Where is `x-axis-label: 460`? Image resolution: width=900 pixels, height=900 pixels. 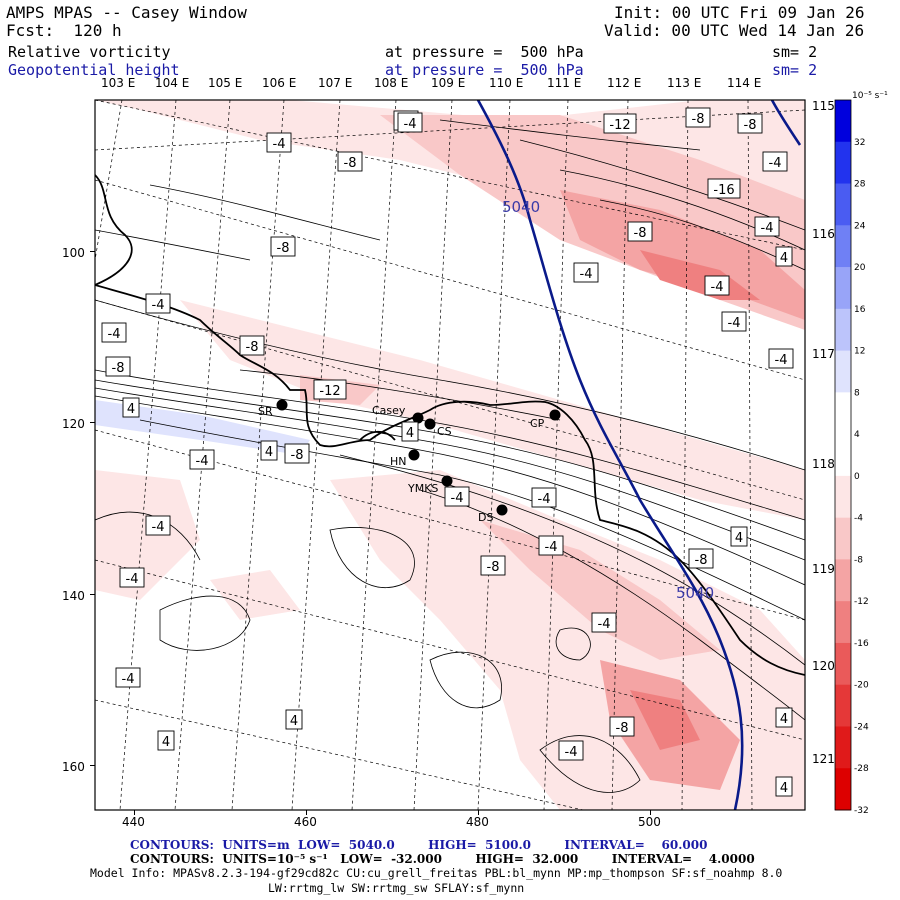
x-axis-label: 460 is located at coordinates (305, 822).